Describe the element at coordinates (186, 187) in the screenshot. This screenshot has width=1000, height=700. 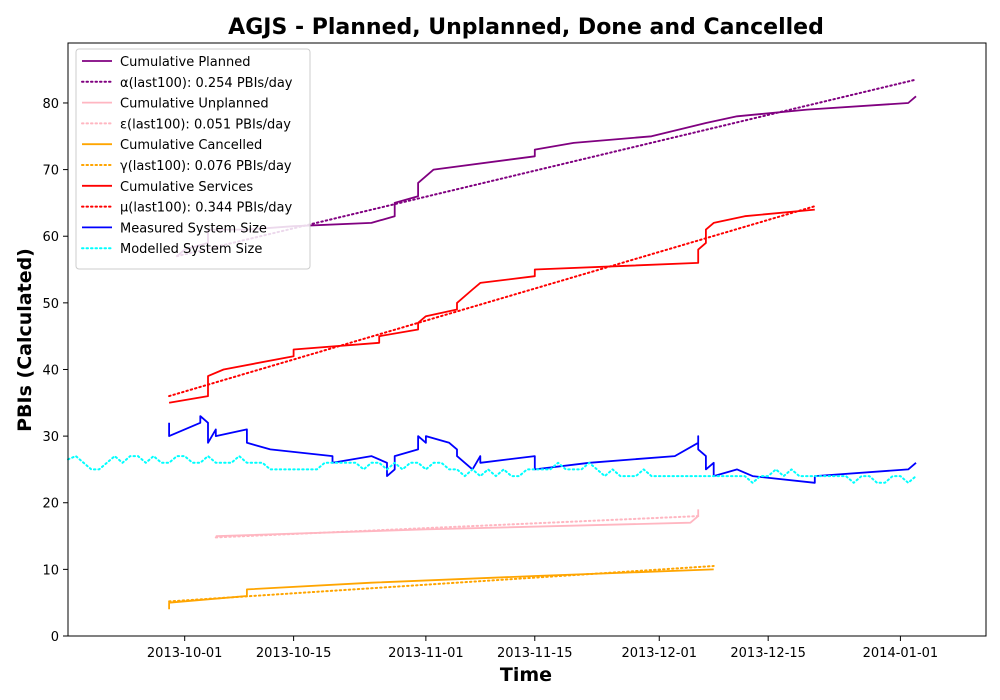
I see `legend-label: Cumulative Services` at that location.